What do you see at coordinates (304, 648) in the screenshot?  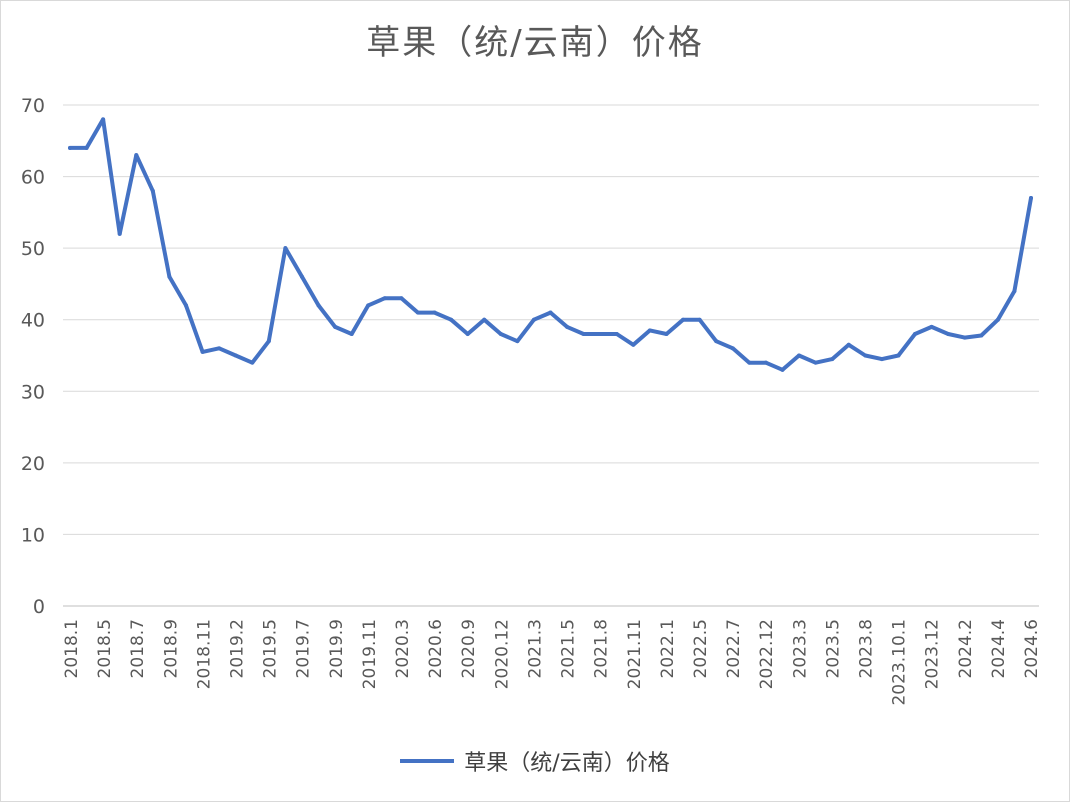 I see `x-tick-label: 2019.7` at bounding box center [304, 648].